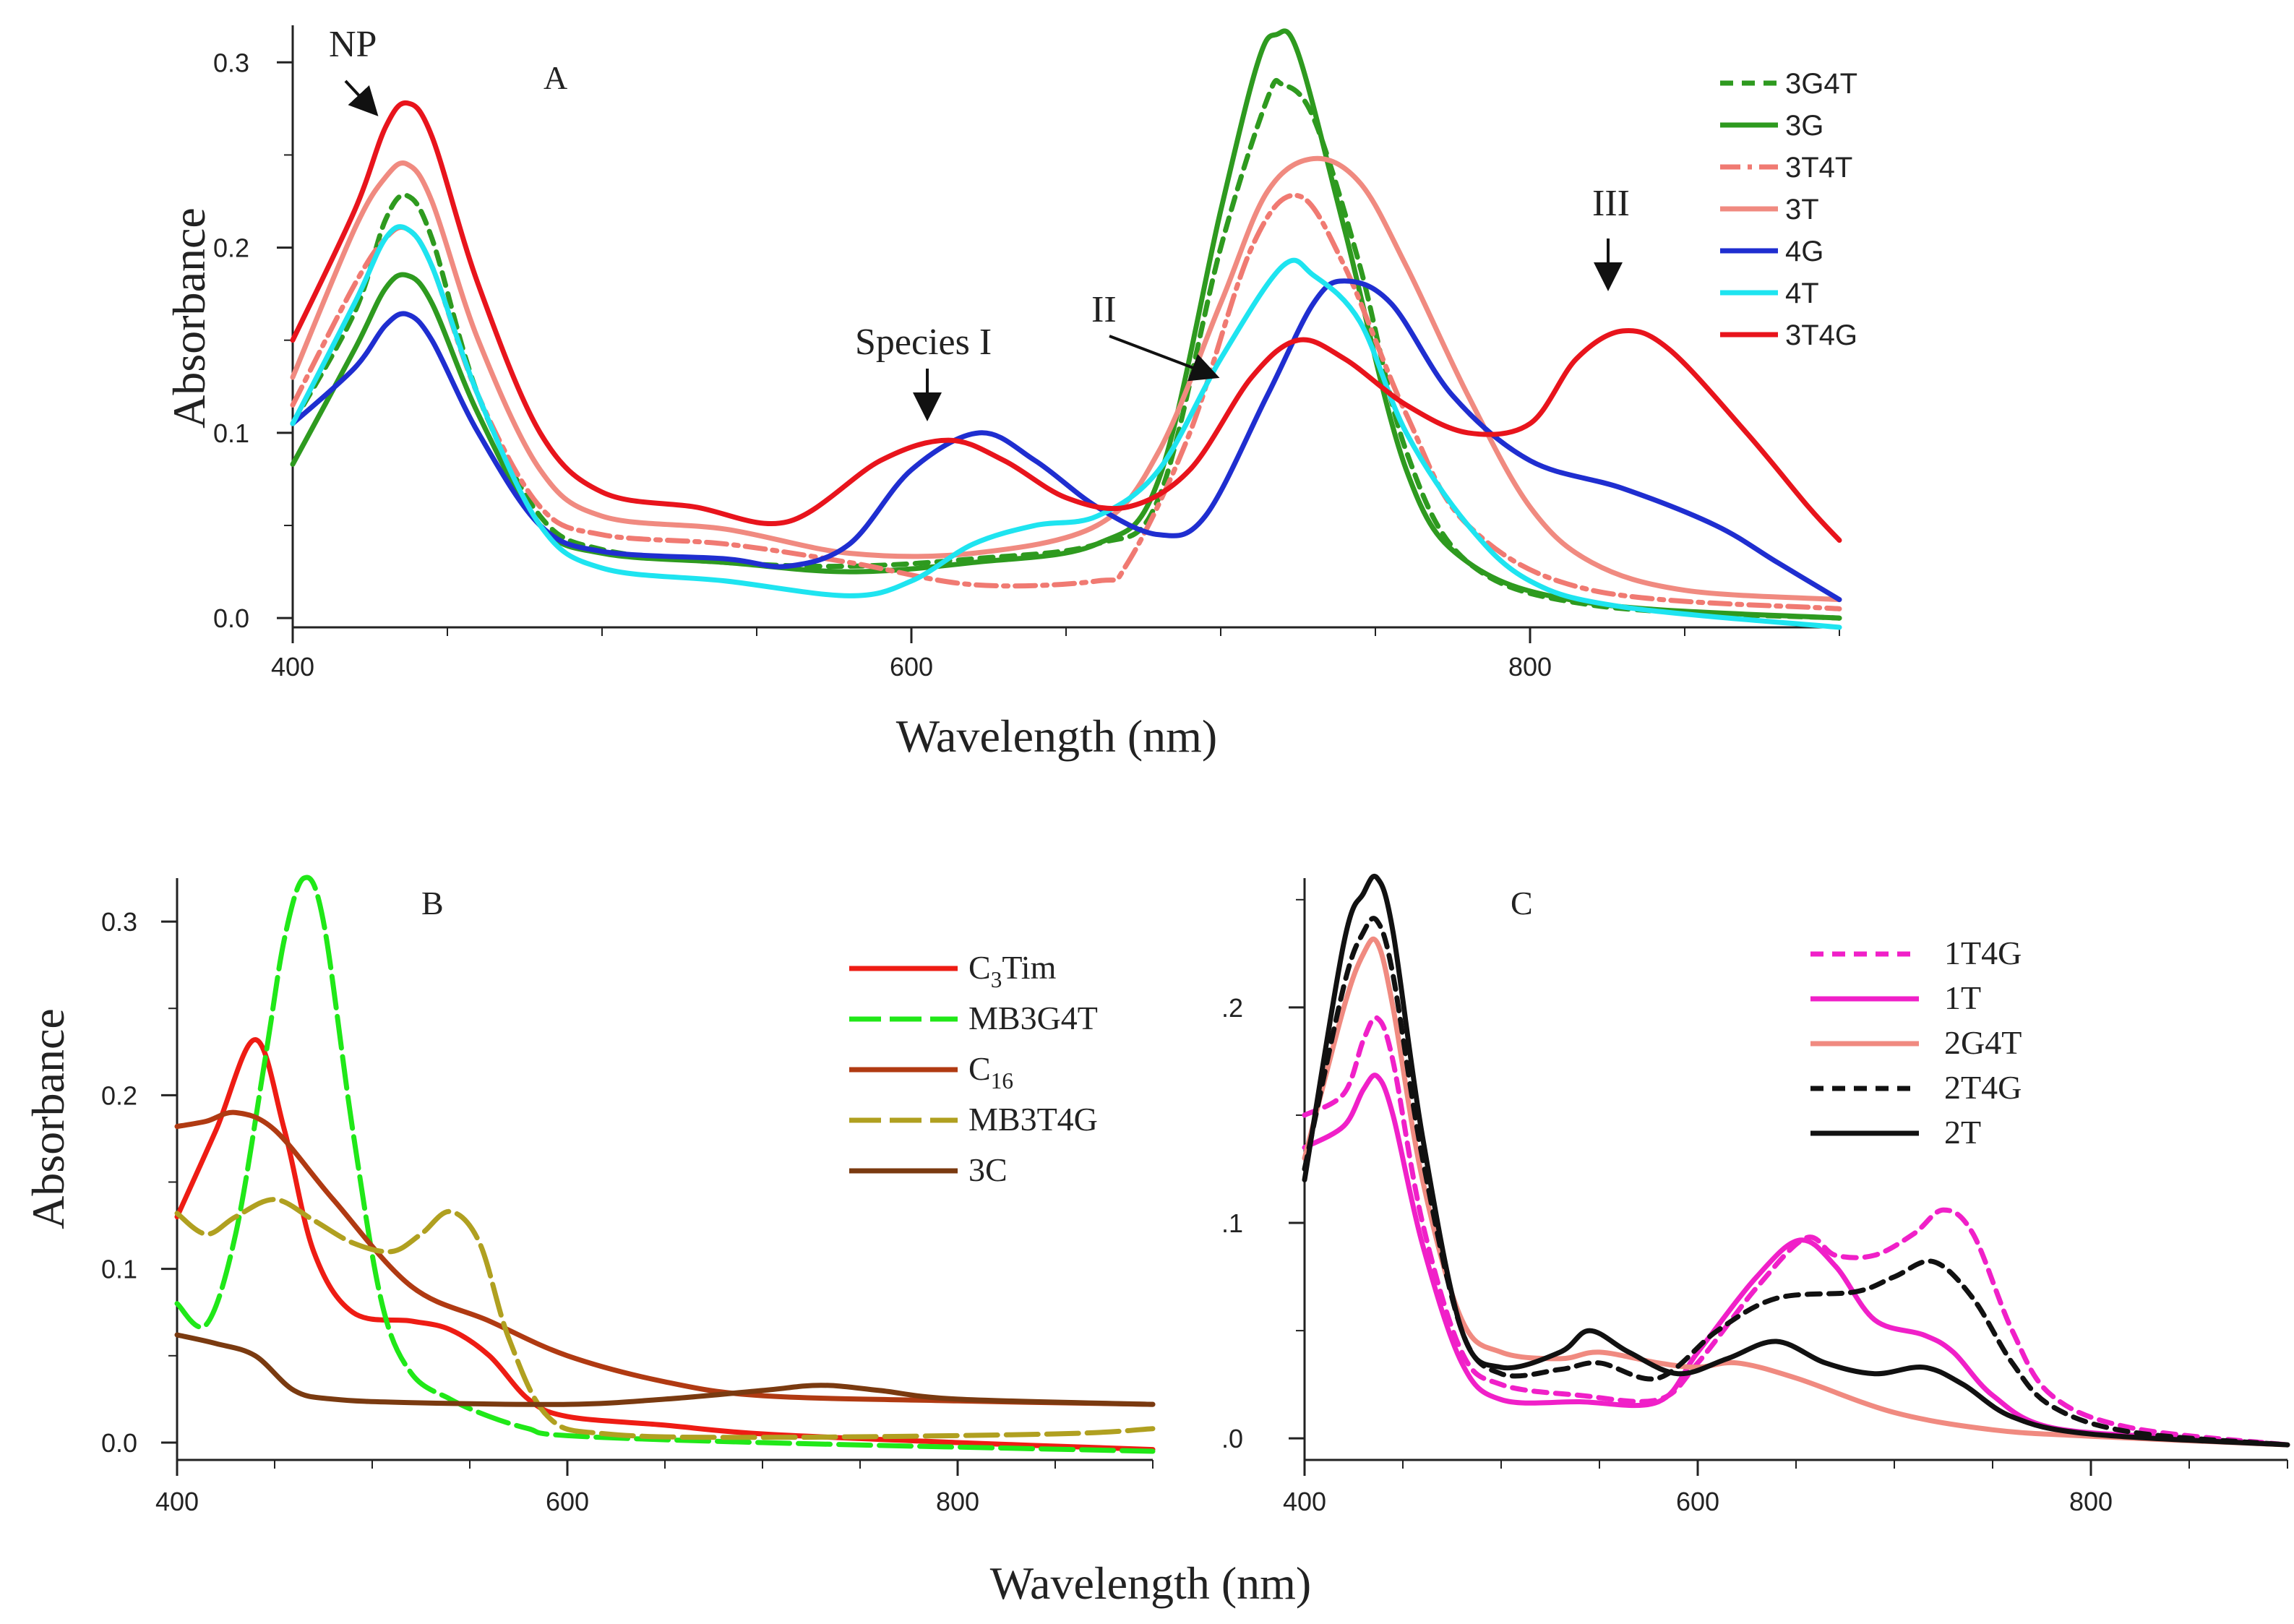 The height and width of the screenshot is (1624, 2294). What do you see at coordinates (1522, 903) in the screenshot?
I see `panel-c-label: C` at bounding box center [1522, 903].